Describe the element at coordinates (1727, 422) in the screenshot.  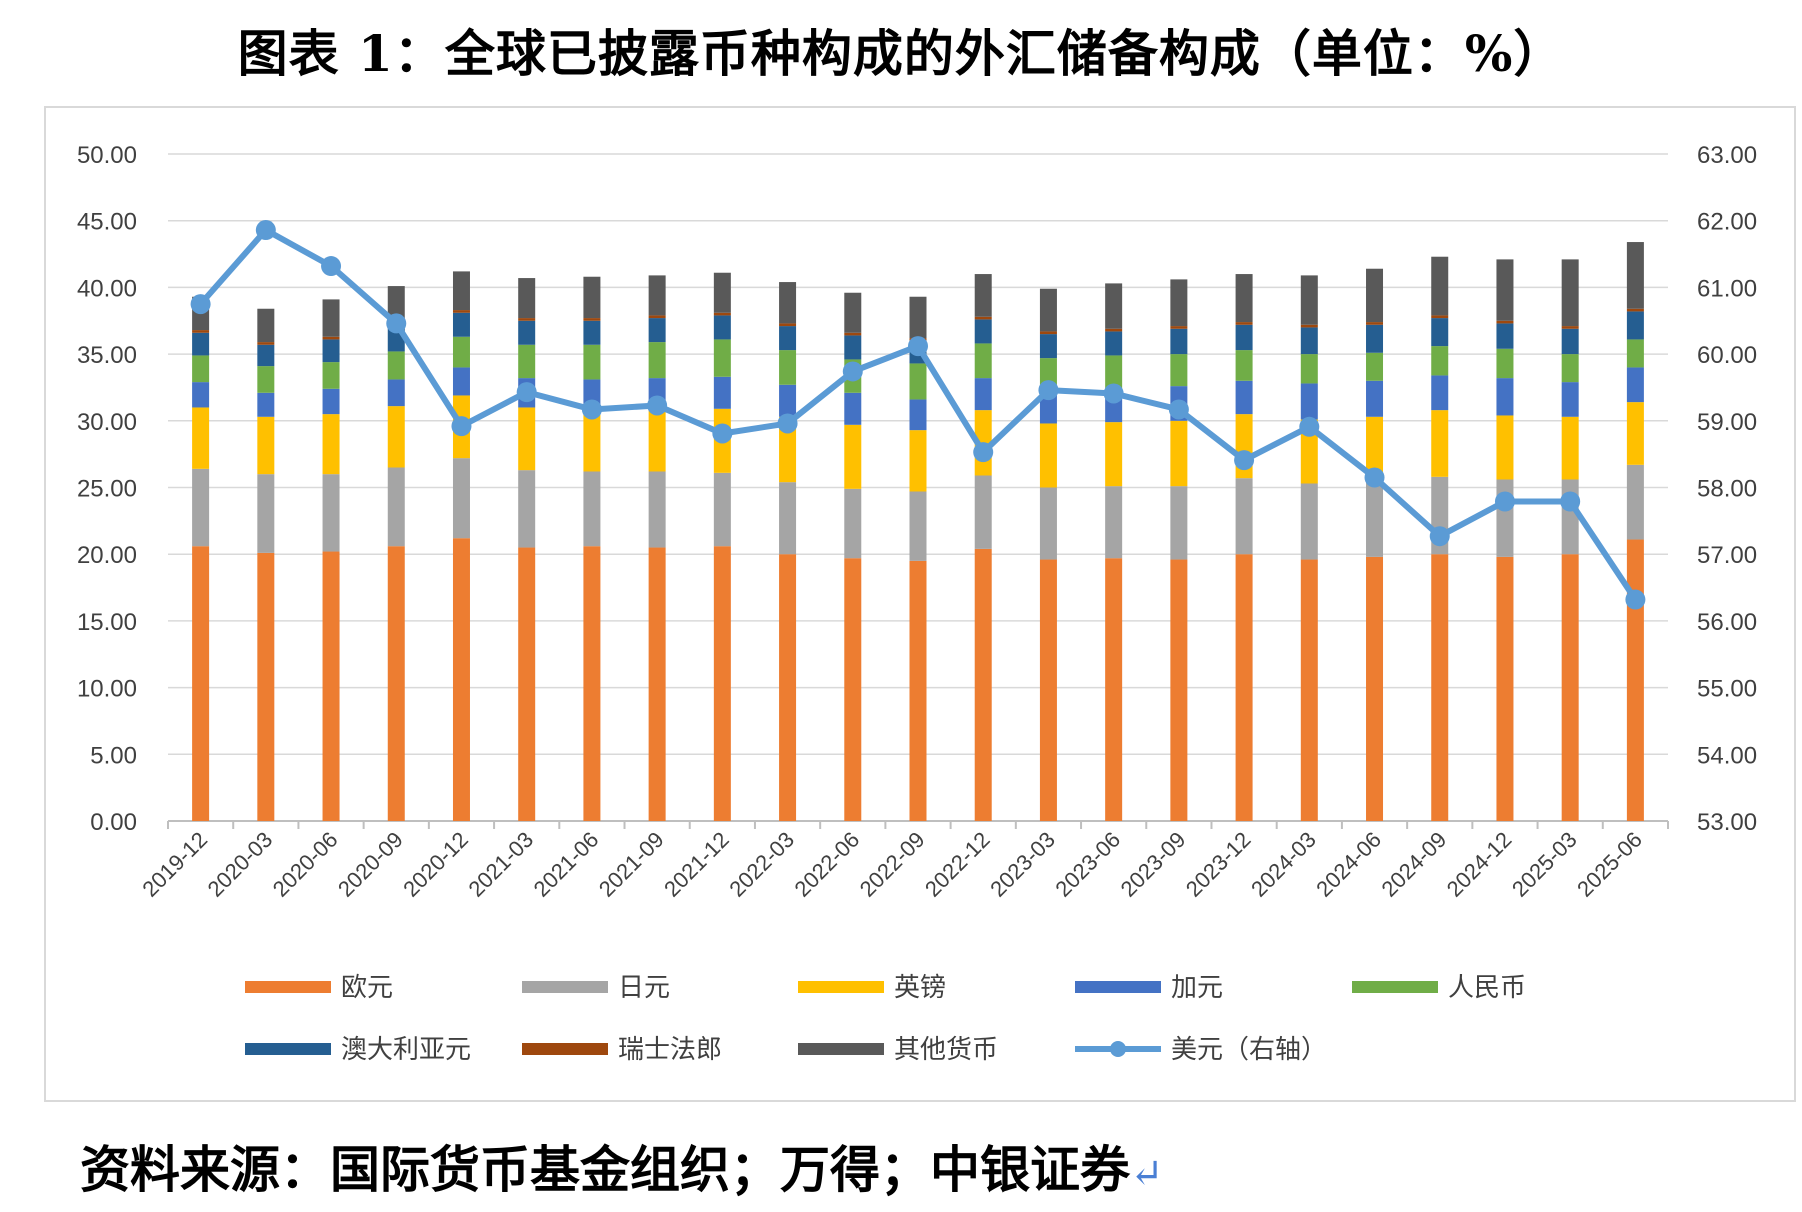
I see `y-right-tick-label: 59.00` at that location.